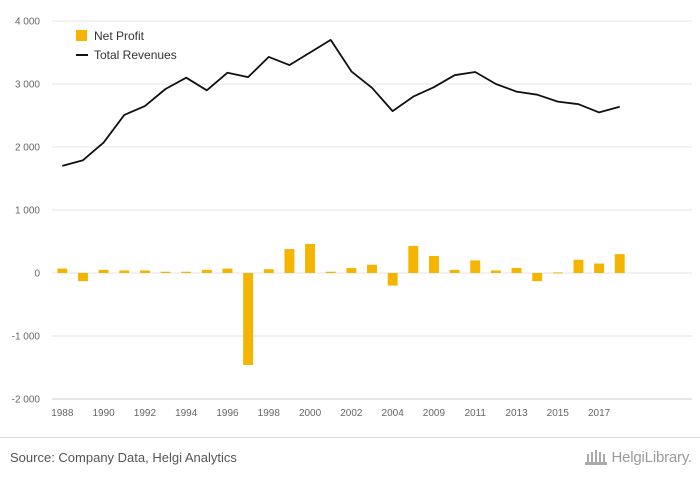 This screenshot has width=700, height=483. Describe the element at coordinates (27, 85) in the screenshot. I see `y-tick-label: 3 000` at that location.